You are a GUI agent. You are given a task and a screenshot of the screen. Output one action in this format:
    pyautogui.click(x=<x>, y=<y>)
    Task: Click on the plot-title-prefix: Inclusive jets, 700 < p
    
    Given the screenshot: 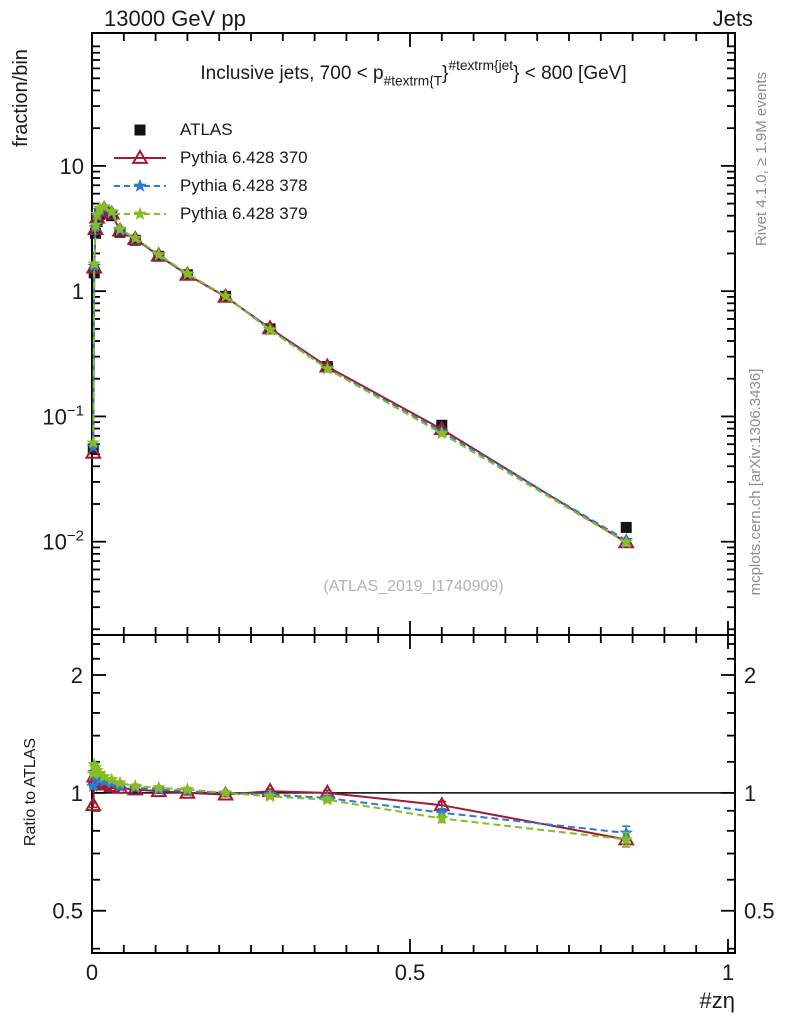 What is the action you would take?
    pyautogui.click(x=292, y=73)
    